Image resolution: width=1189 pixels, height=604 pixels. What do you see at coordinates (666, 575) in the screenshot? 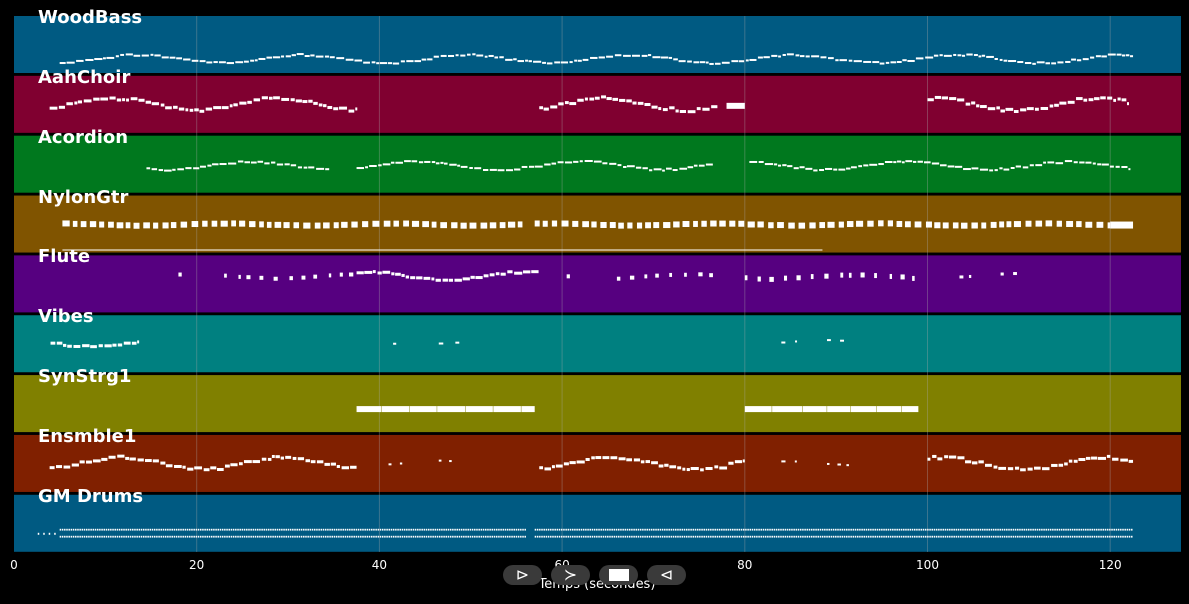
I see `rewind-button: ⊲` at bounding box center [666, 575].